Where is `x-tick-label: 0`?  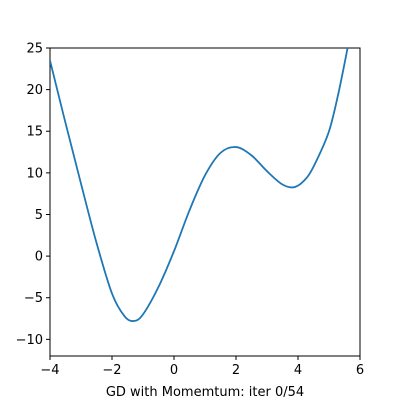 x-tick-label: 0 is located at coordinates (174, 370).